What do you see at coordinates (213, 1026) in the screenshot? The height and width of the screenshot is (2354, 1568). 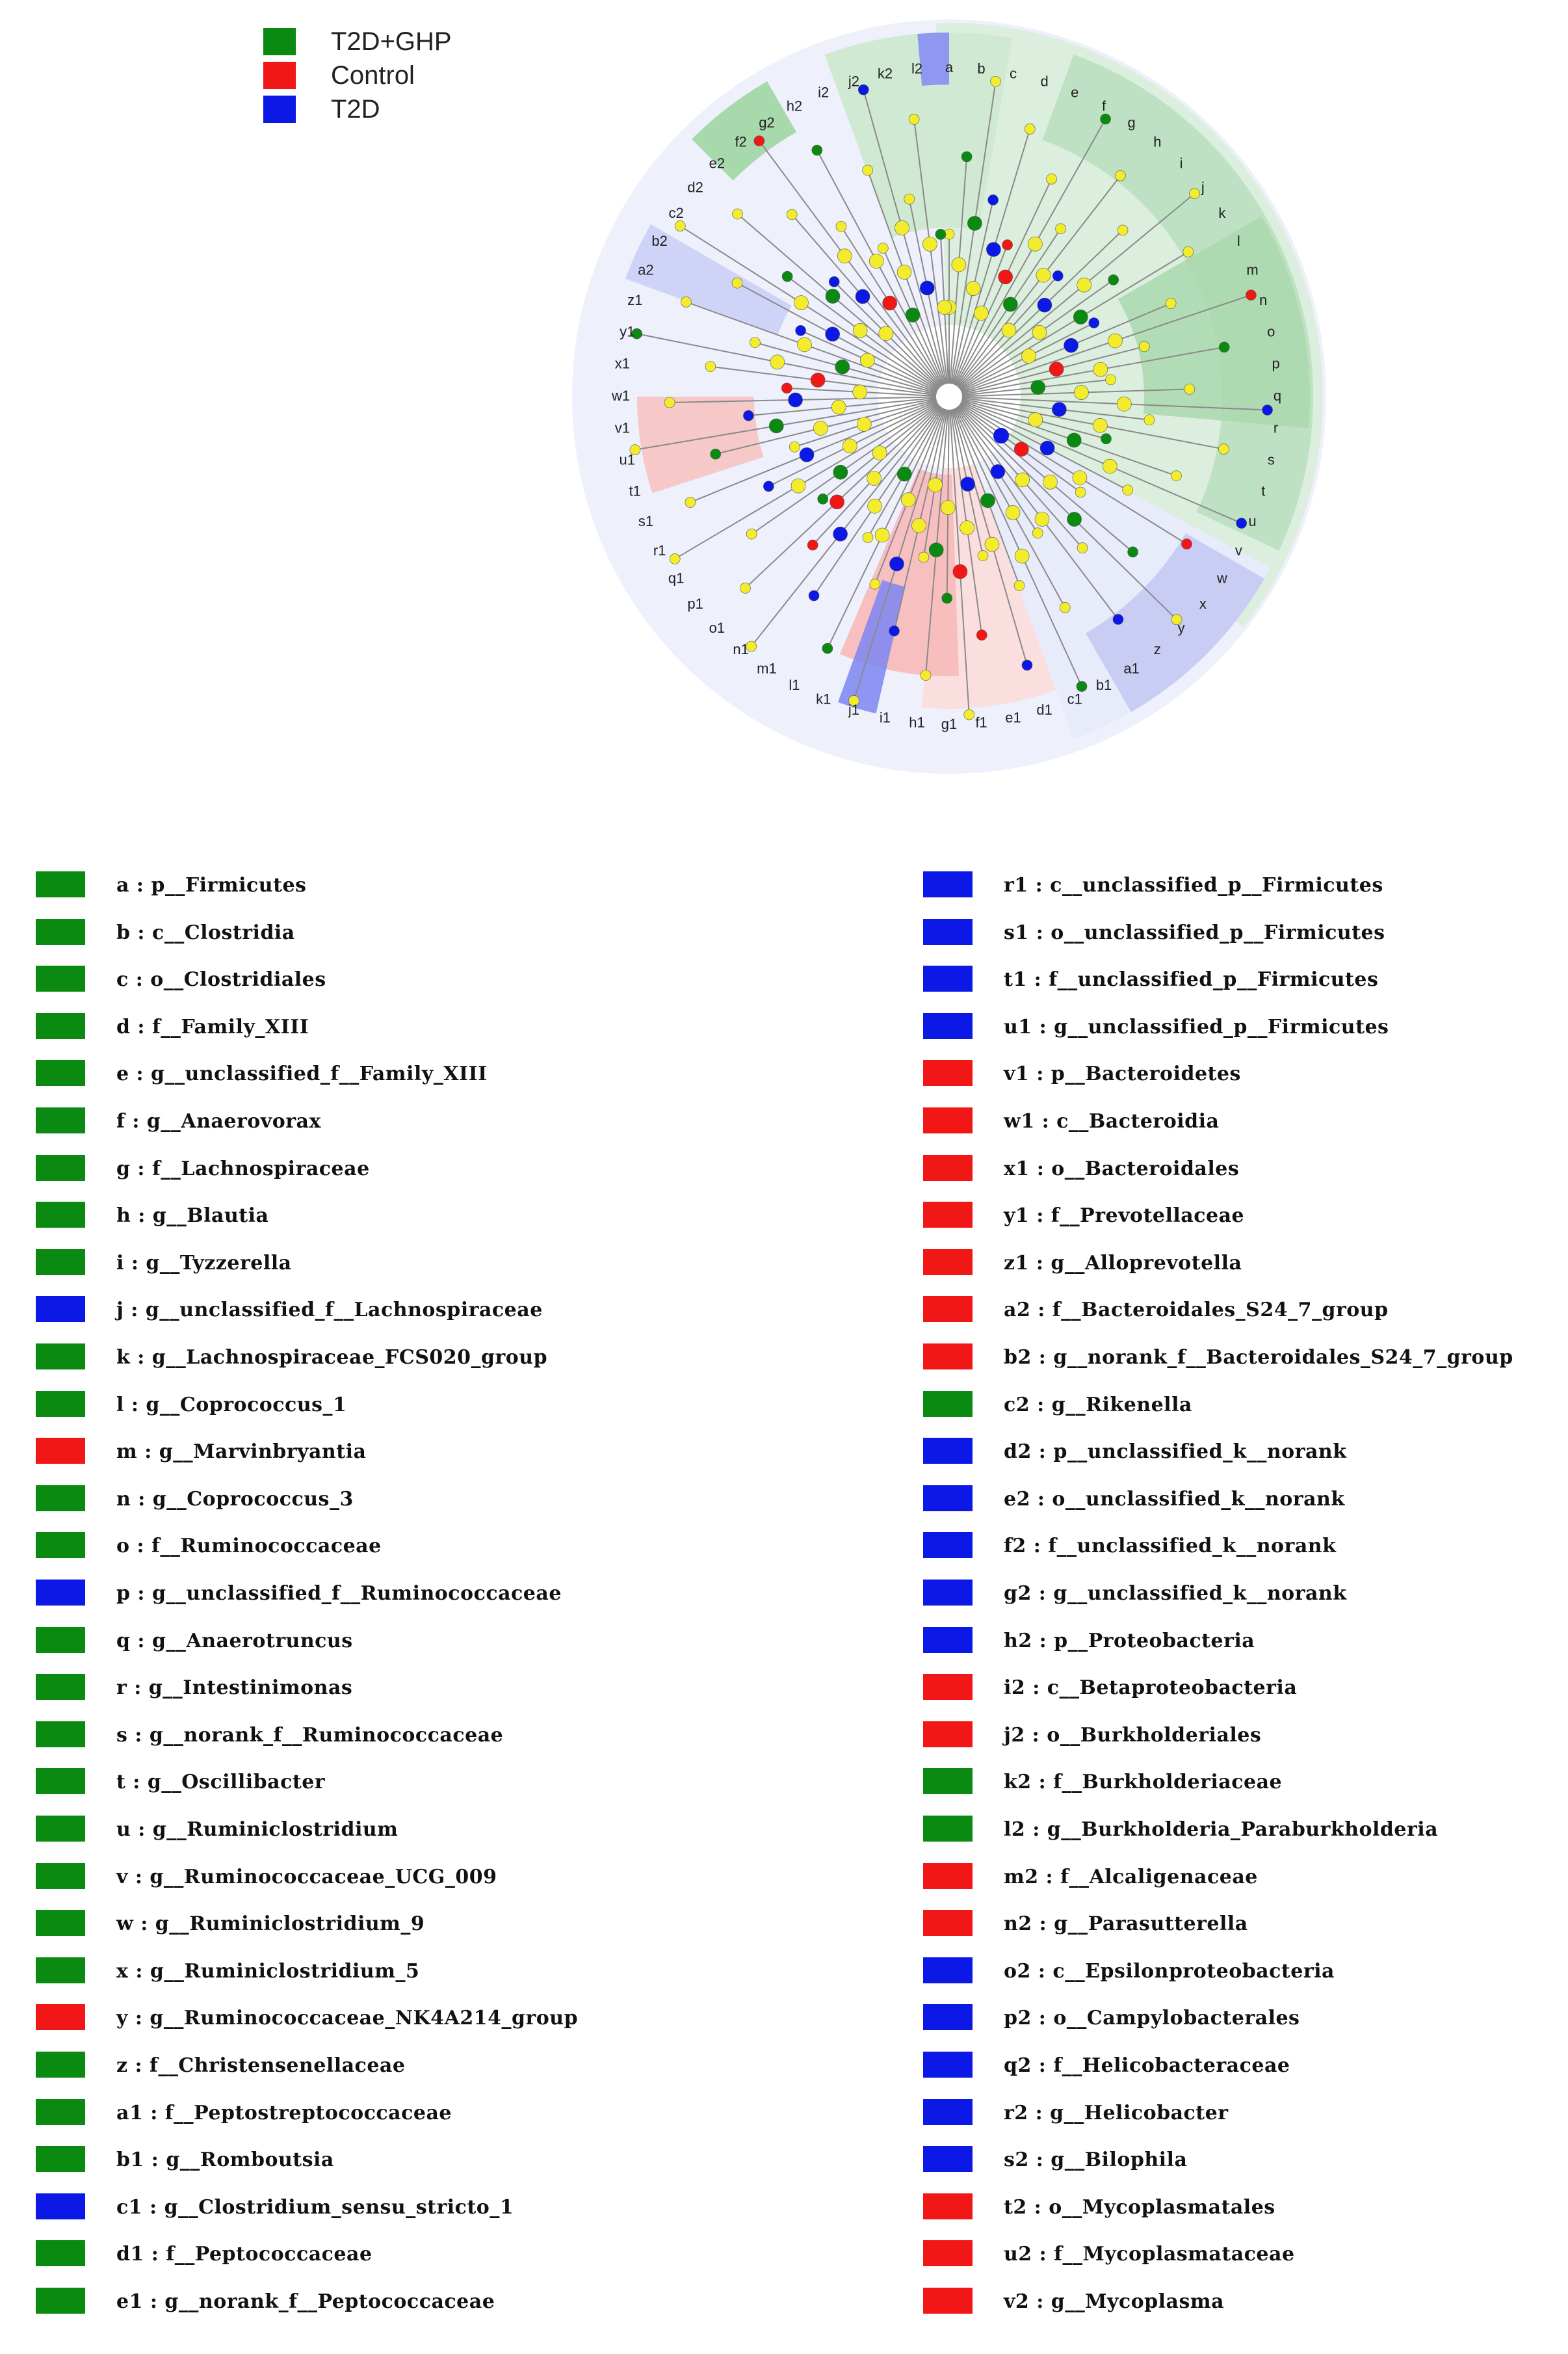 I see `key-label: d : f__Family_XIII` at bounding box center [213, 1026].